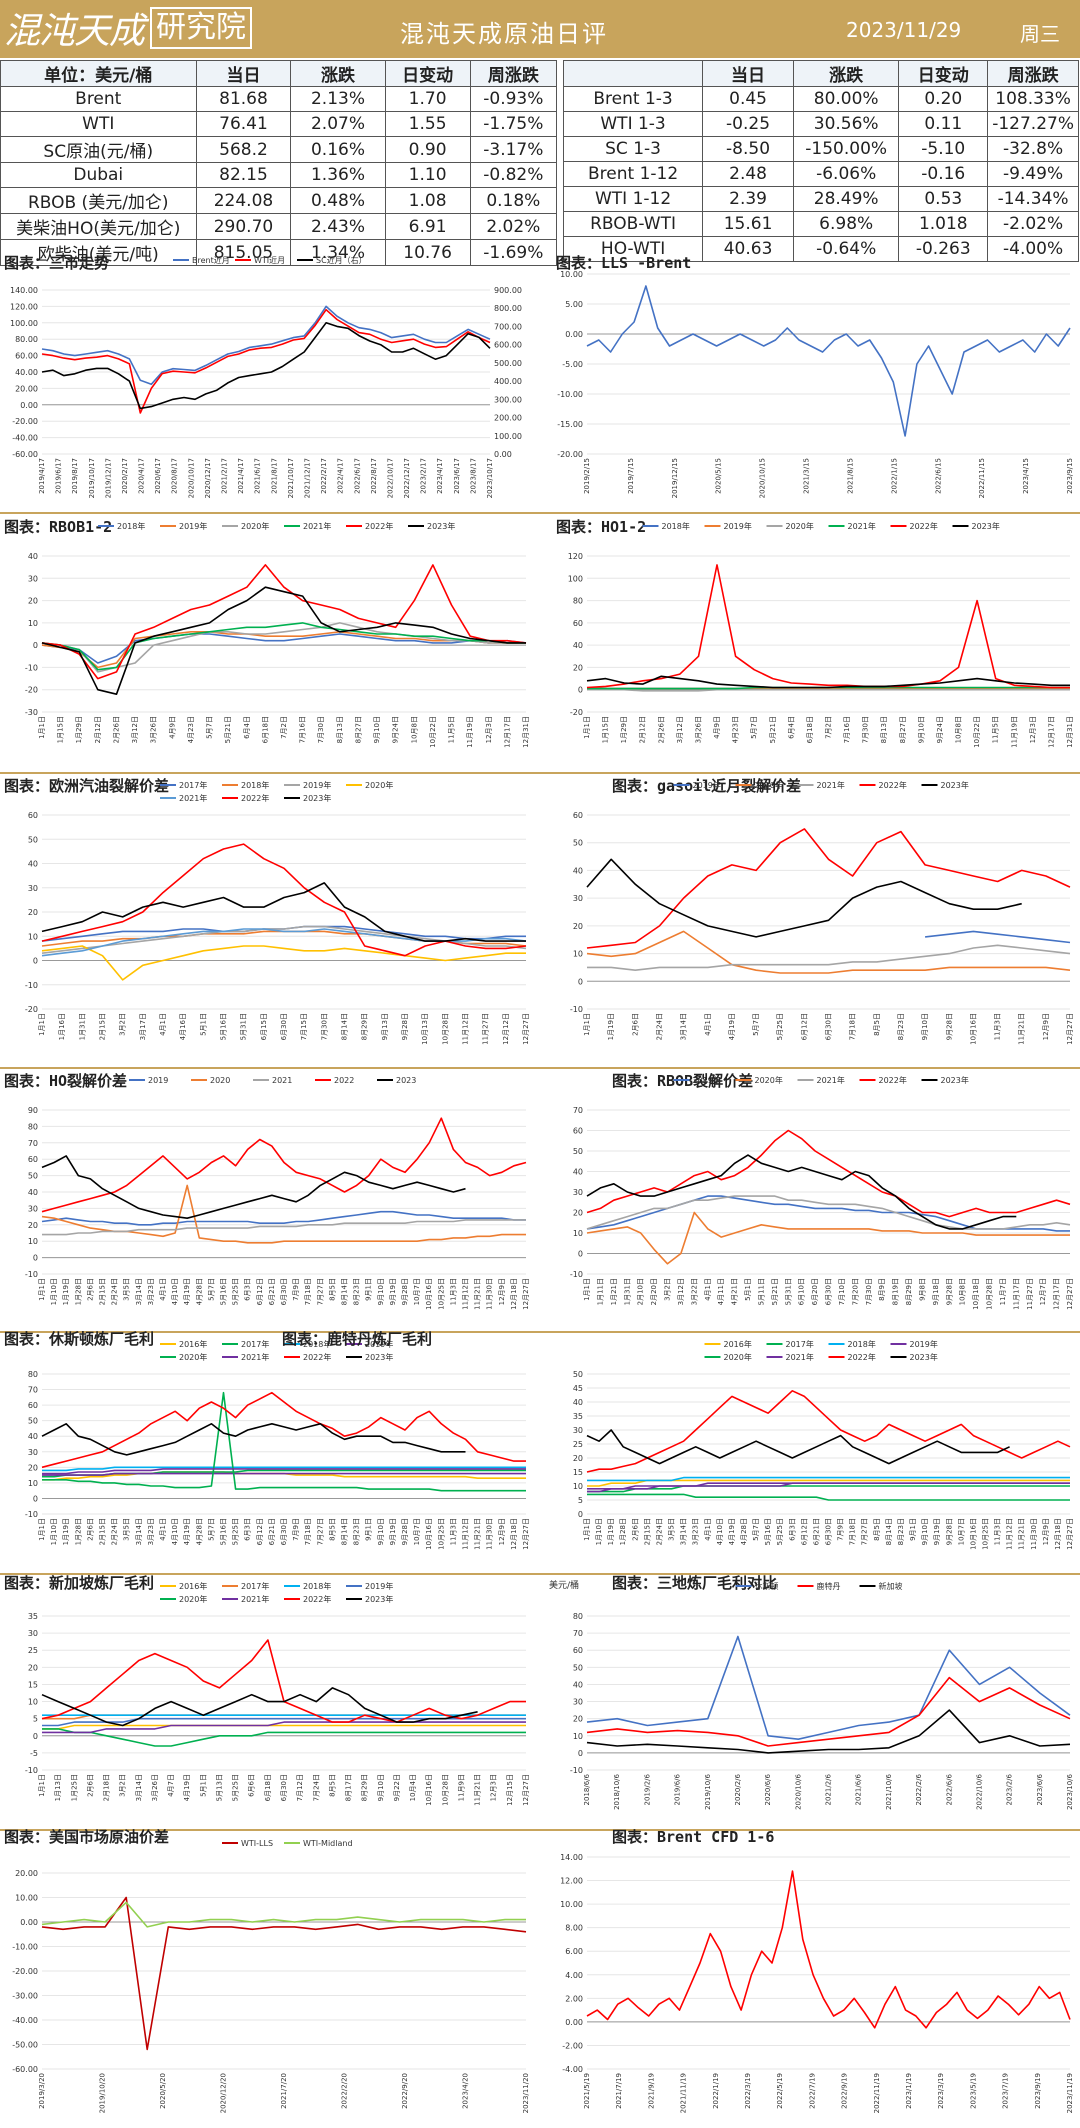 Image resolution: width=1080 pixels, height=2128 pixels. What do you see at coordinates (243, 175) in the screenshot?
I see `cell-value: 82.15` at bounding box center [243, 175].